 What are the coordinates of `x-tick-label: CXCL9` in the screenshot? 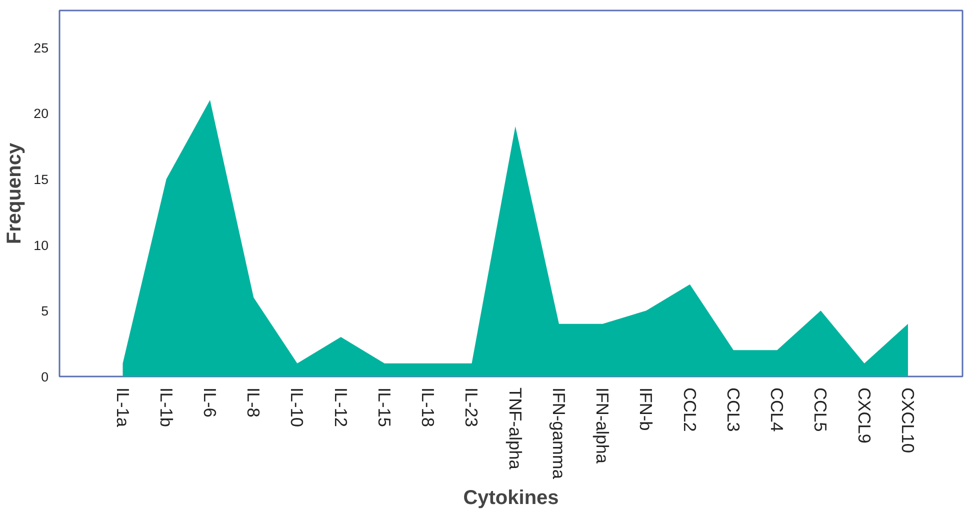 It's located at (864, 416).